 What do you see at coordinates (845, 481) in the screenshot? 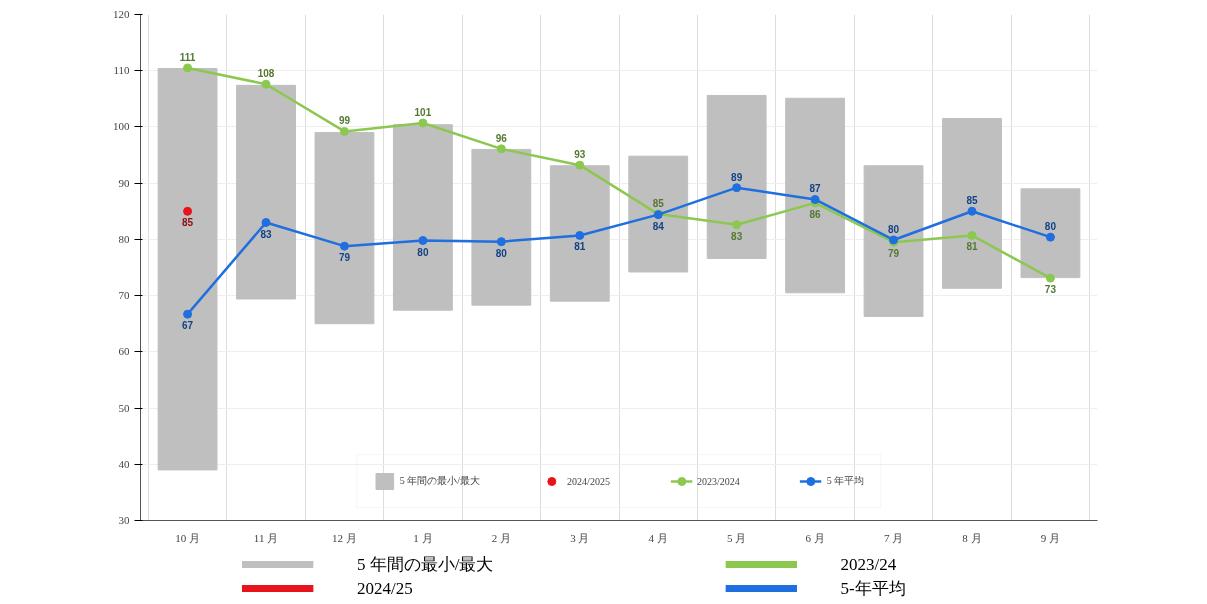
I see `legend-label: 5 年平均` at bounding box center [845, 481].